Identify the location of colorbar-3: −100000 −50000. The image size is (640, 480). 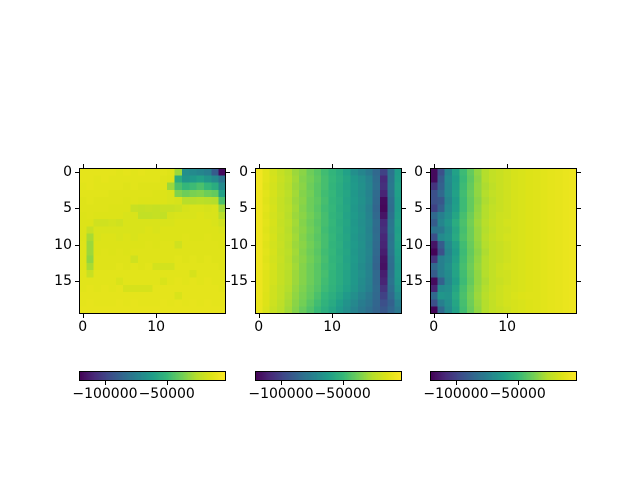
(500, 386).